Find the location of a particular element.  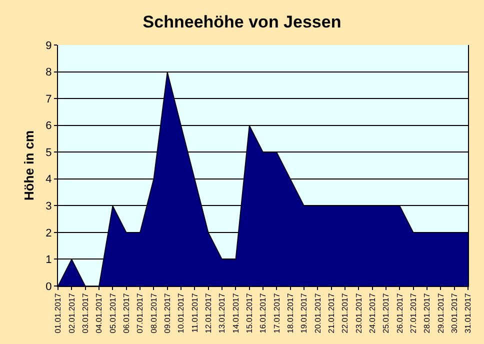

x-tick-label: 26.01.2017 is located at coordinates (399, 313).